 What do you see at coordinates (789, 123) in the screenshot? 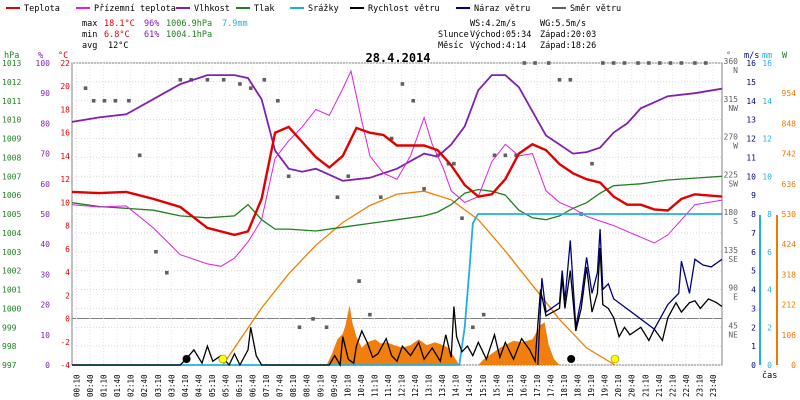
I see `tick-label-w: 848` at bounding box center [789, 123].